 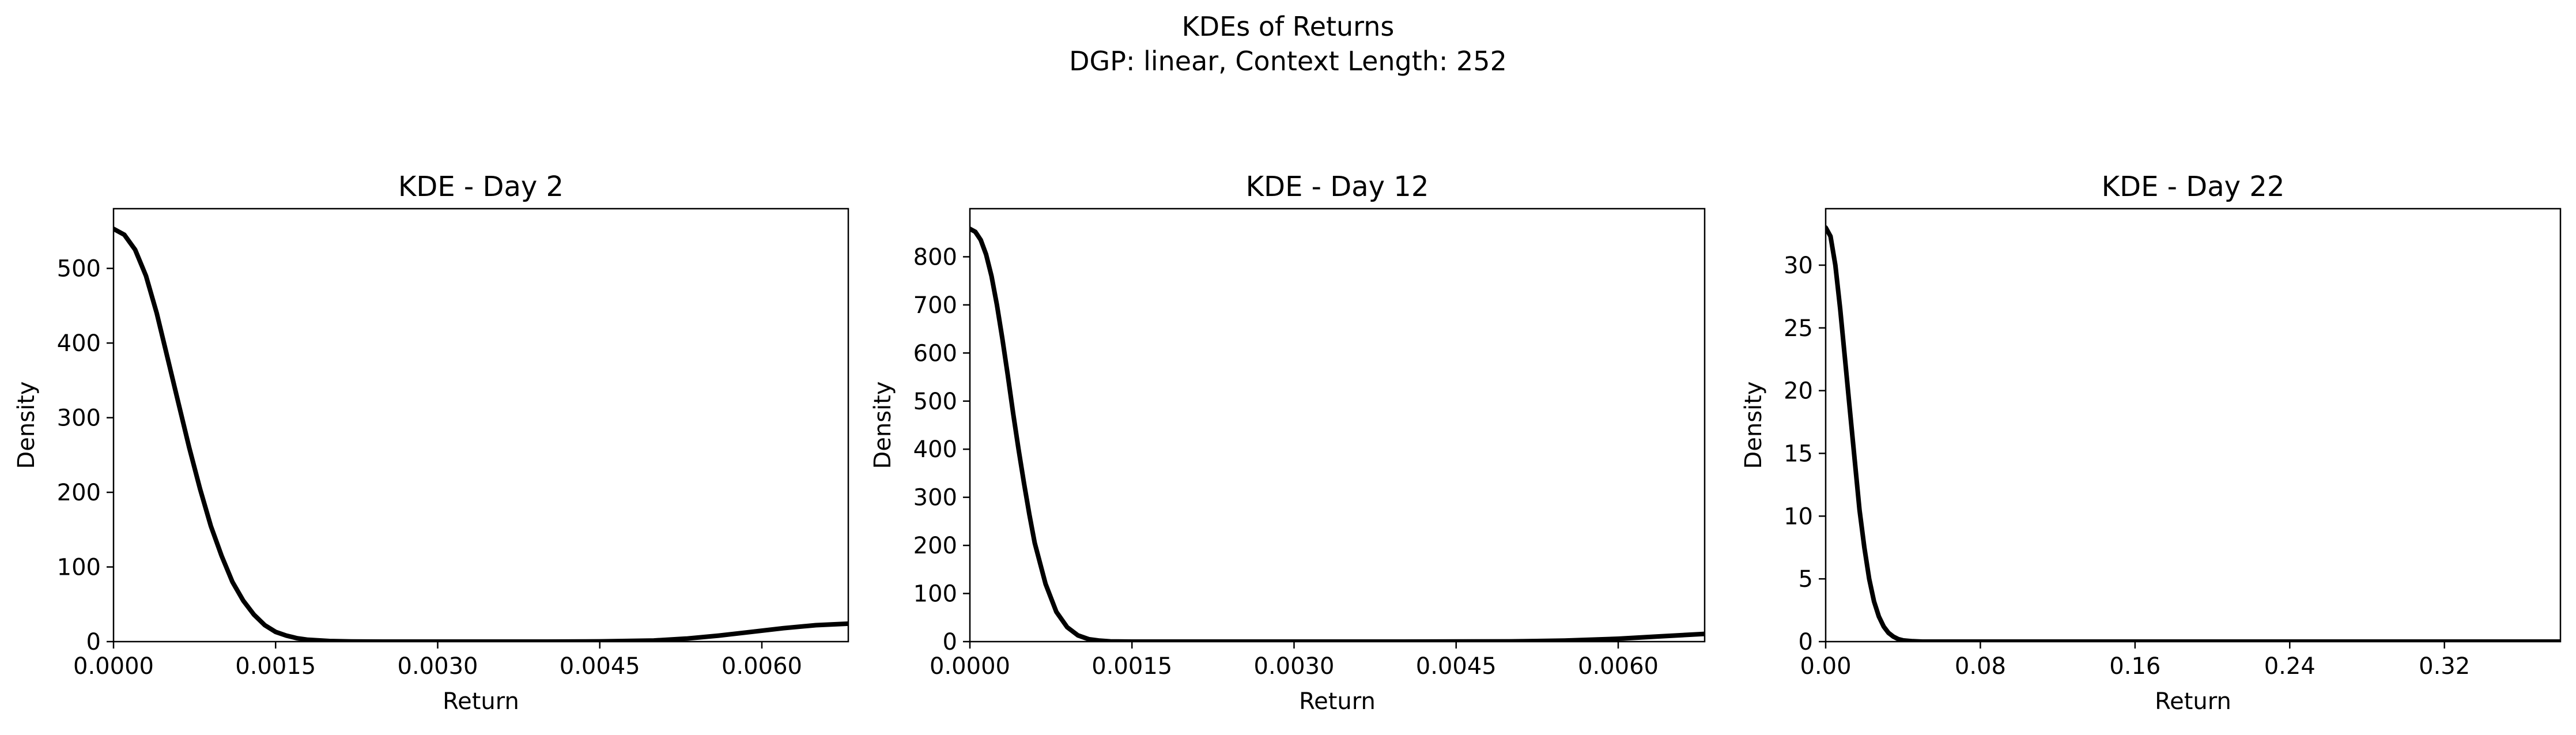 What do you see at coordinates (1288, 26) in the screenshot?
I see `figure-title: KDEs of Returns` at bounding box center [1288, 26].